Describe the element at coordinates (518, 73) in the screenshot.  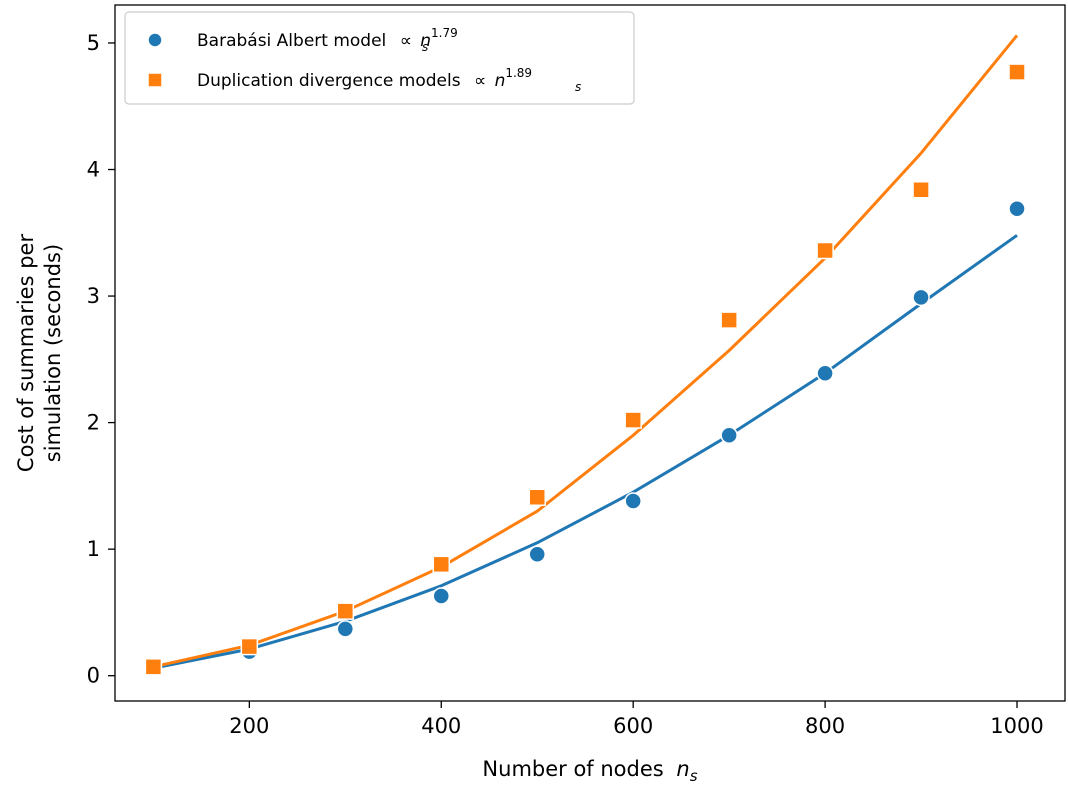
I see `legend-label-dd-exp: 1.89` at that location.